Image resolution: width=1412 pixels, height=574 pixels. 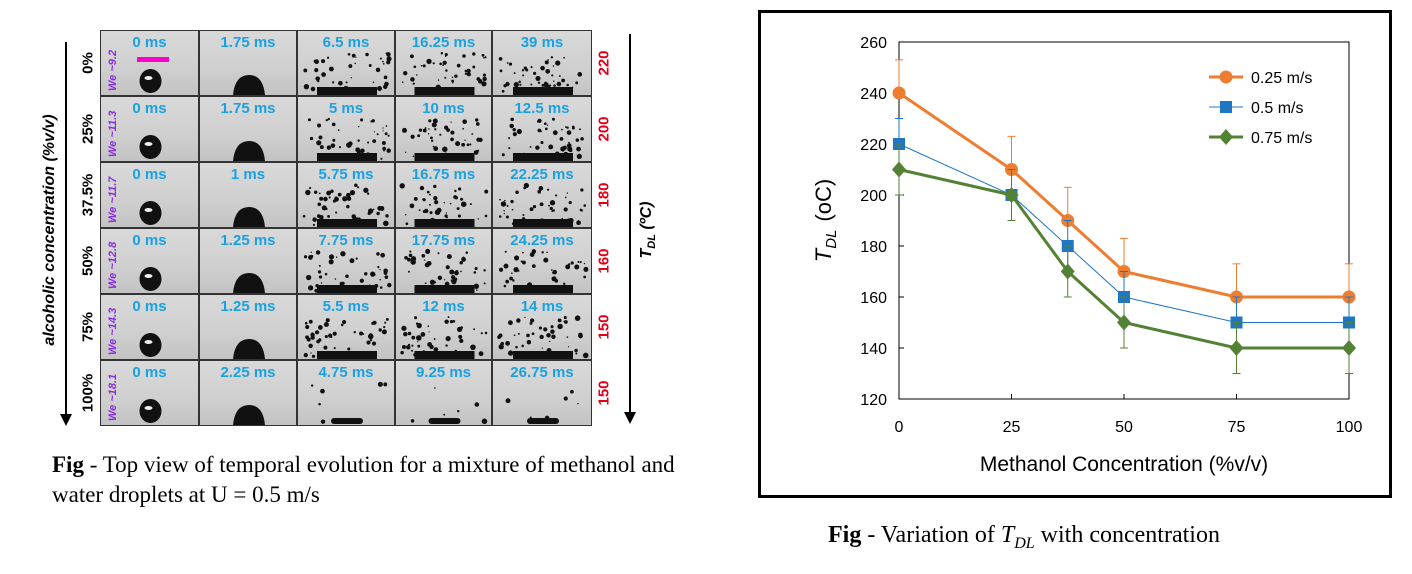 I want to click on y-tick-label: 200, so click(x=873, y=196).